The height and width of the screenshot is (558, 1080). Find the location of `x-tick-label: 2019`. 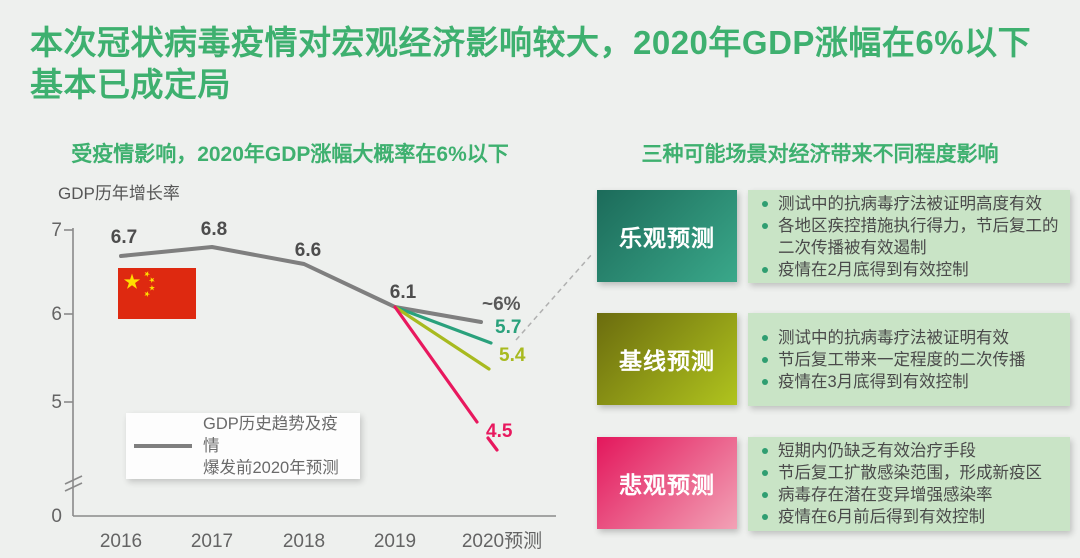

x-tick-label: 2019 is located at coordinates (395, 541).